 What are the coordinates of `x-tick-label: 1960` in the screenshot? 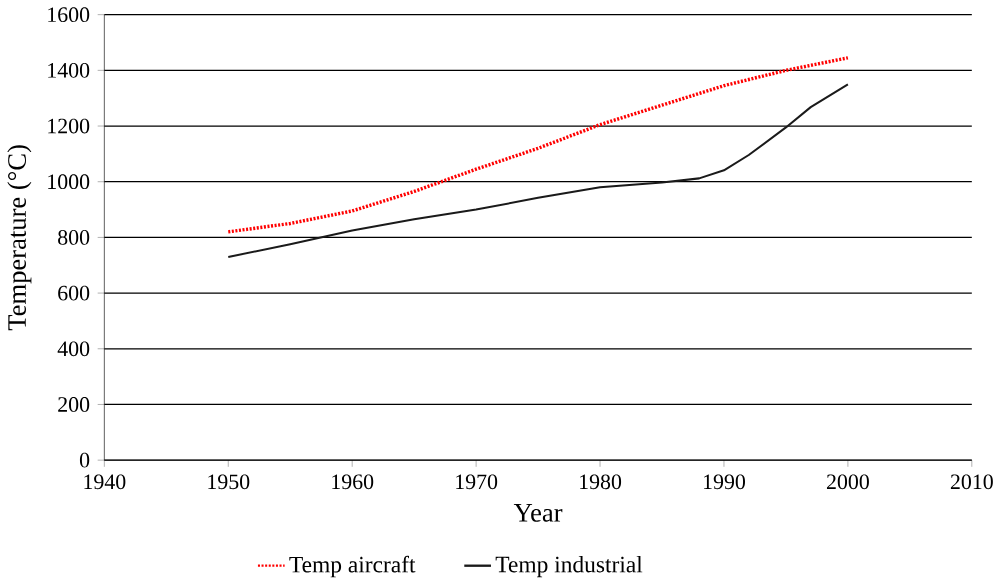 It's located at (353, 482).